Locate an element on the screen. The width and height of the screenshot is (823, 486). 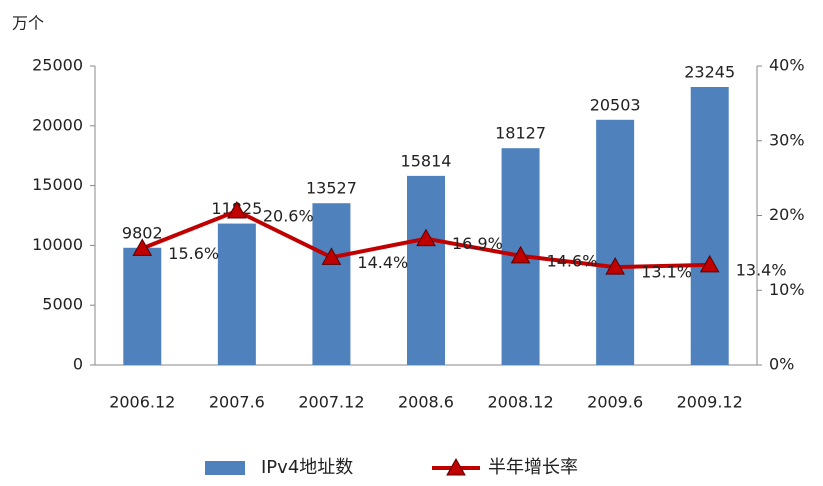
bar-value-label: 15814 is located at coordinates (426, 160).